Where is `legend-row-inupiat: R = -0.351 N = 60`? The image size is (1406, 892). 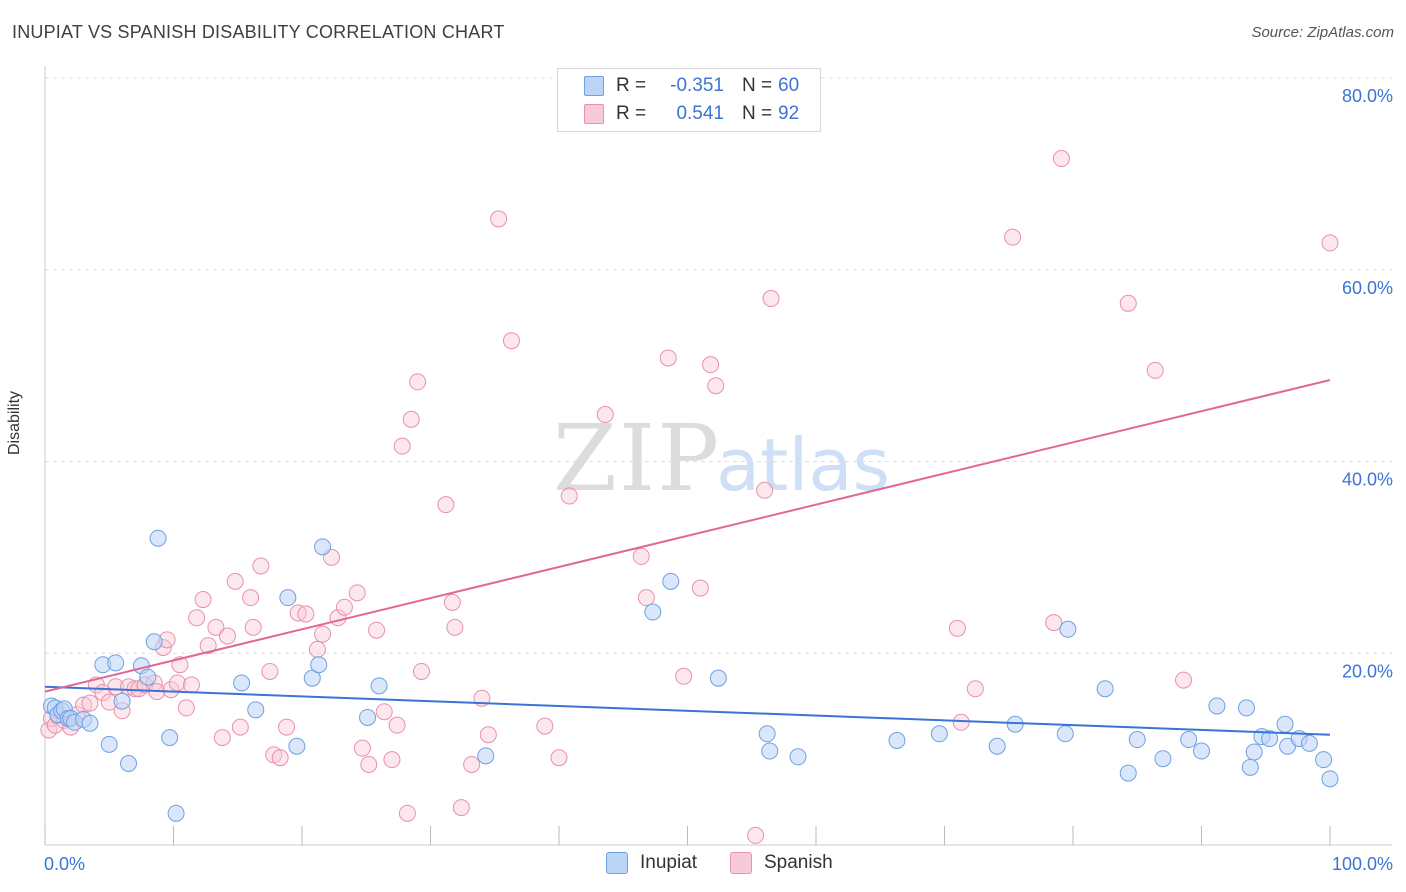
legend-row-inupiat: R = -0.351 N = 60 is located at coordinates (691, 86).